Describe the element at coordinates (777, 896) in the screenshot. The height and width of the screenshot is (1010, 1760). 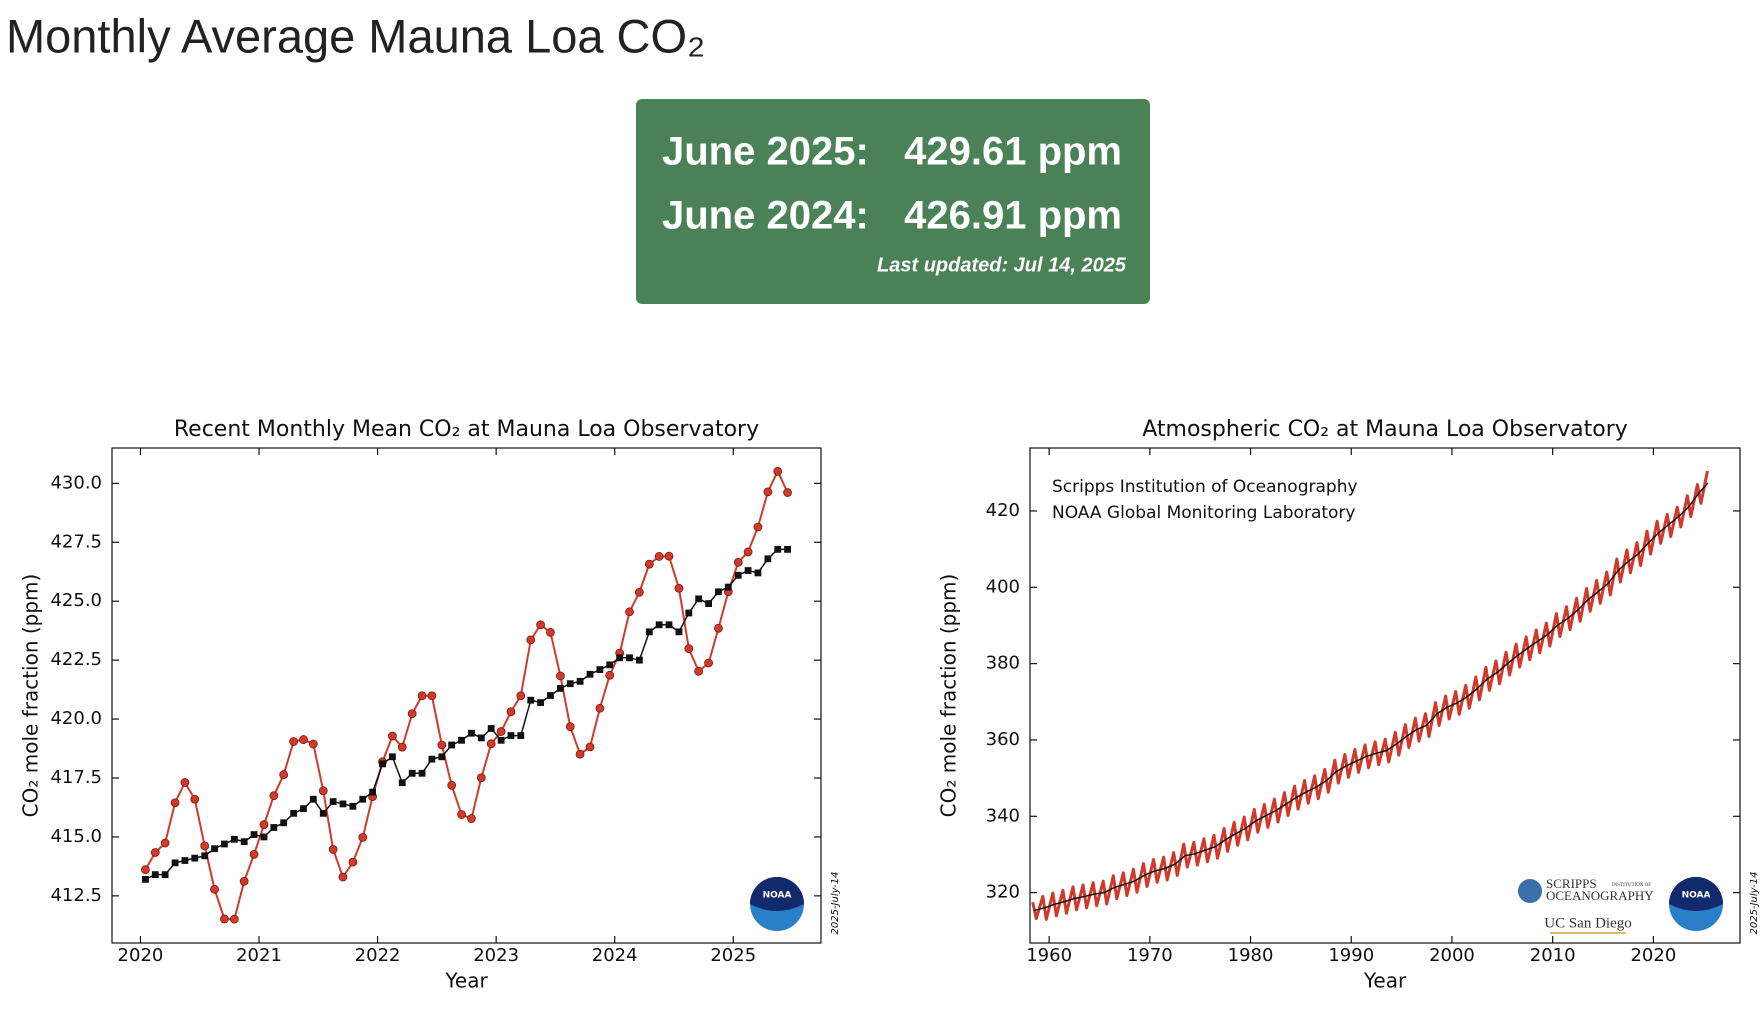
I see `noaa-logo-text: NOAA` at that location.